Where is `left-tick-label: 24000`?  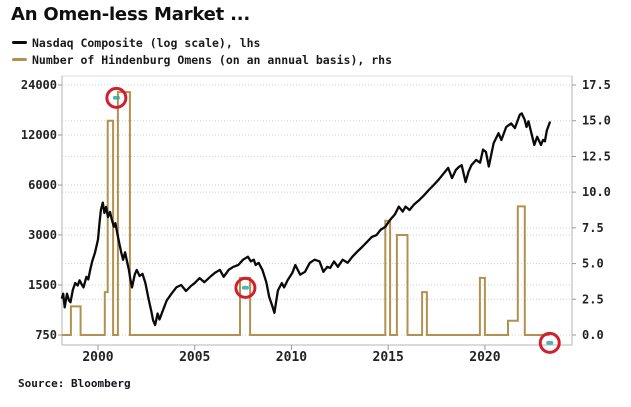
left-tick-label: 24000 is located at coordinates (39, 85).